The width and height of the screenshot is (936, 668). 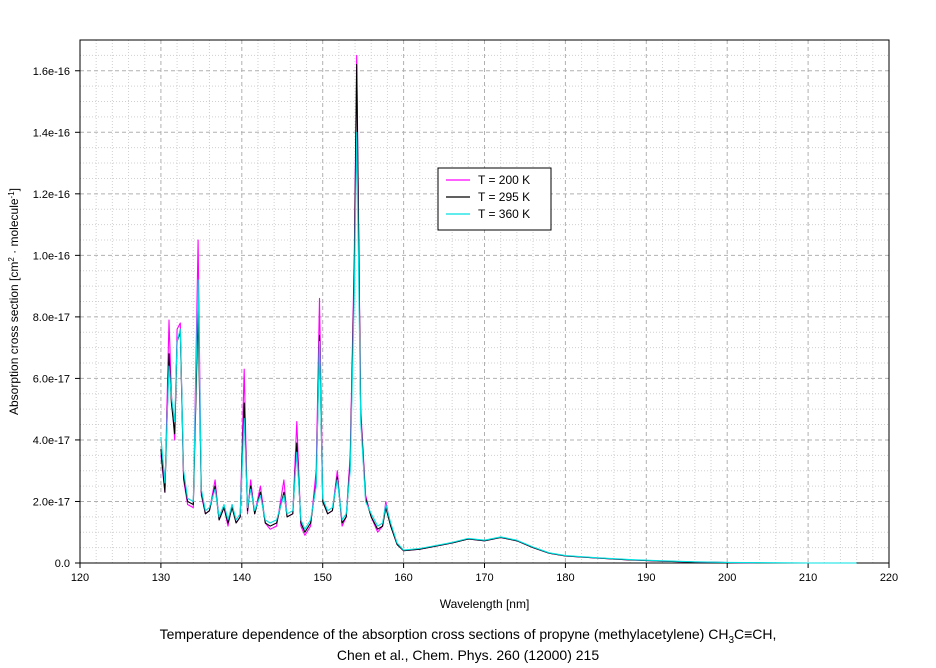 I want to click on x-tick-label: 180, so click(x=565, y=578).